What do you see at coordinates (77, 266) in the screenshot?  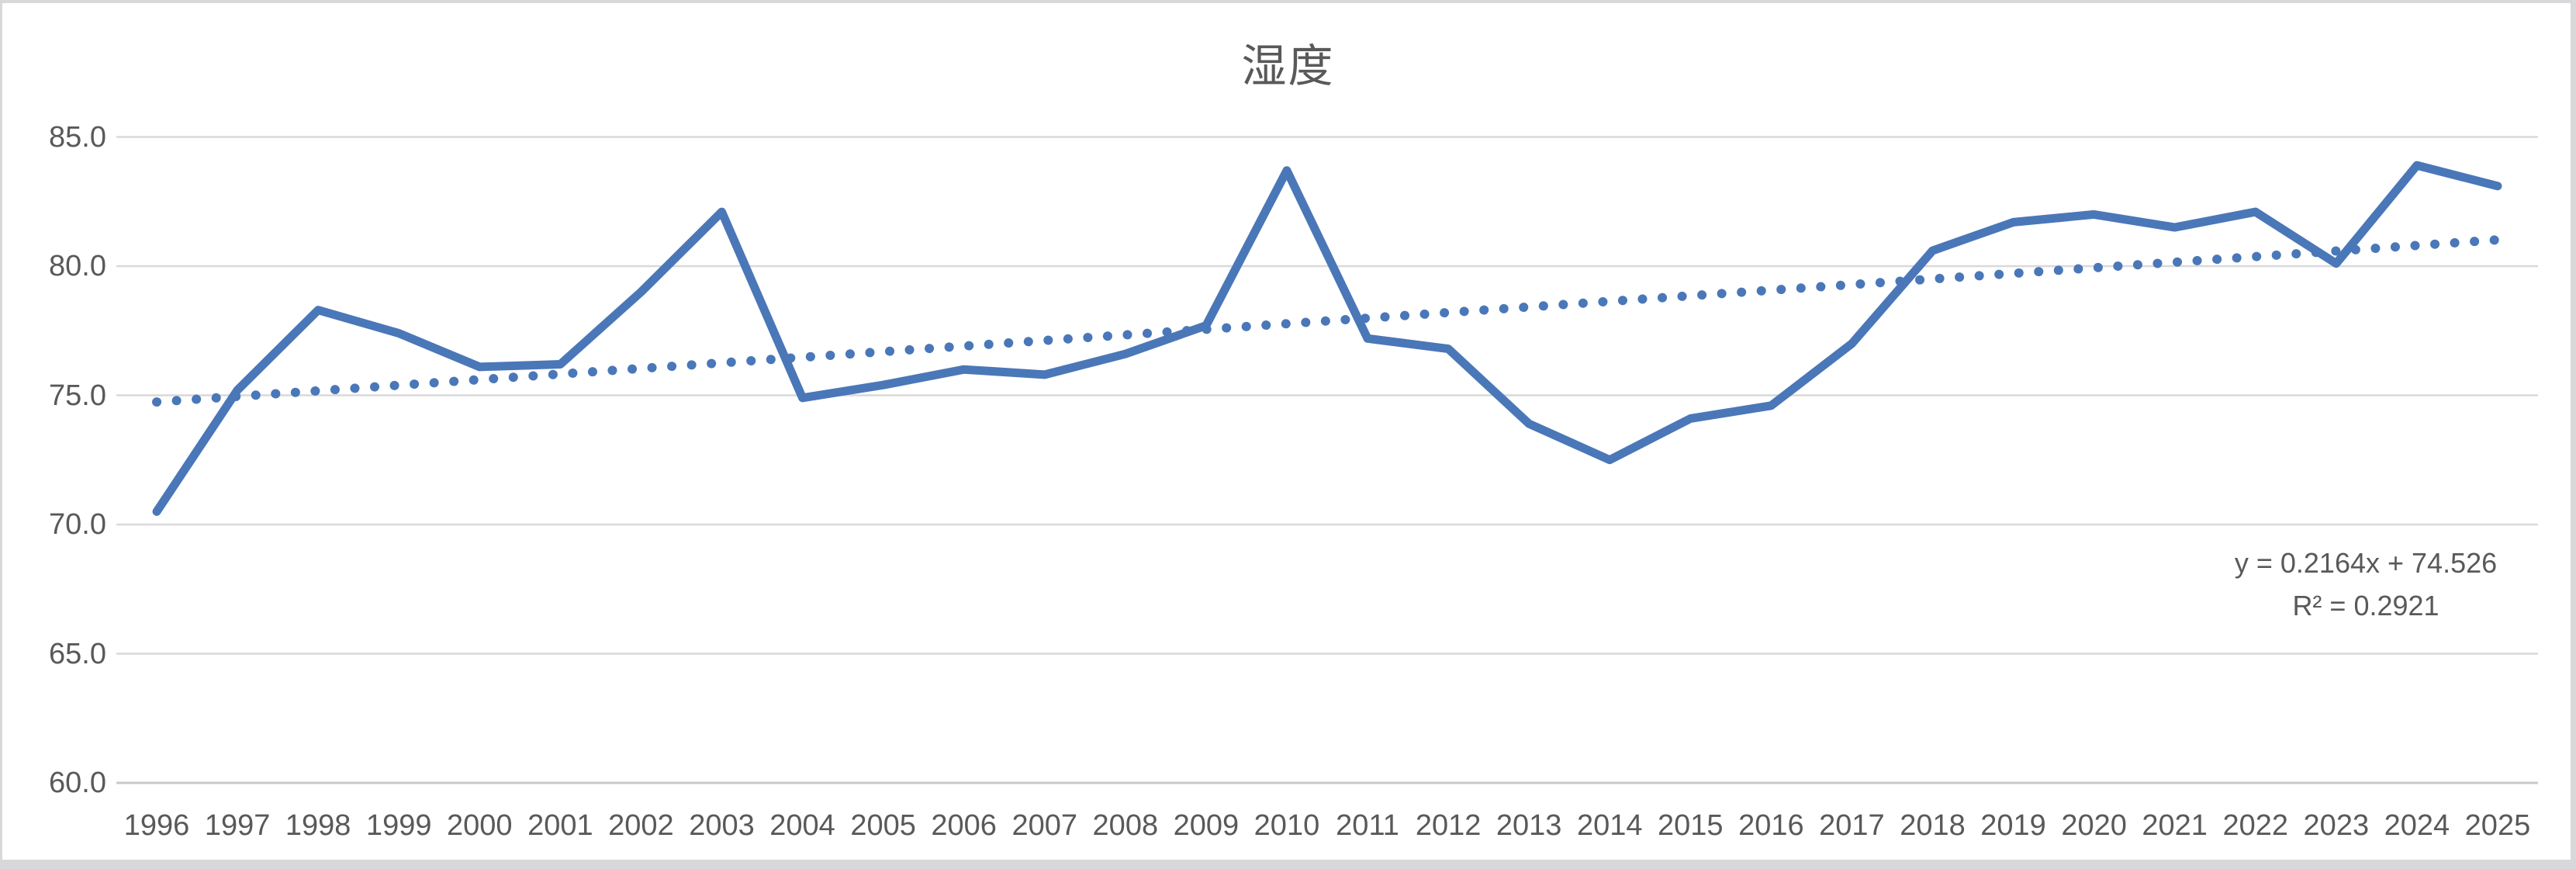 I see `y-axis-label: 80.0` at bounding box center [77, 266].